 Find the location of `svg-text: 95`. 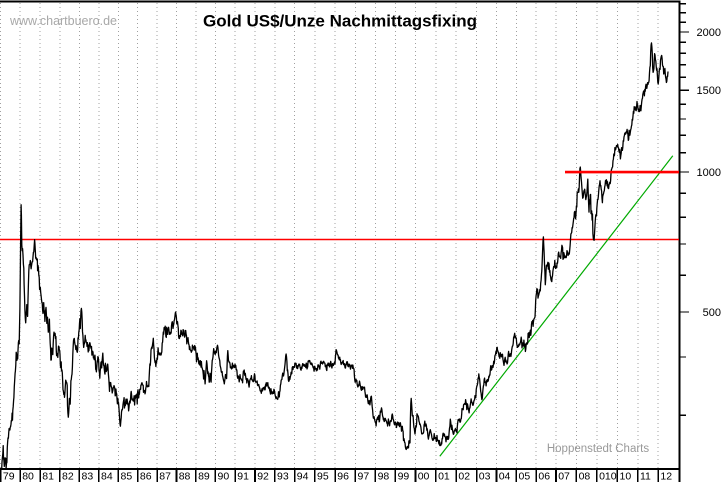

svg-text: 95 is located at coordinates (323, 476).